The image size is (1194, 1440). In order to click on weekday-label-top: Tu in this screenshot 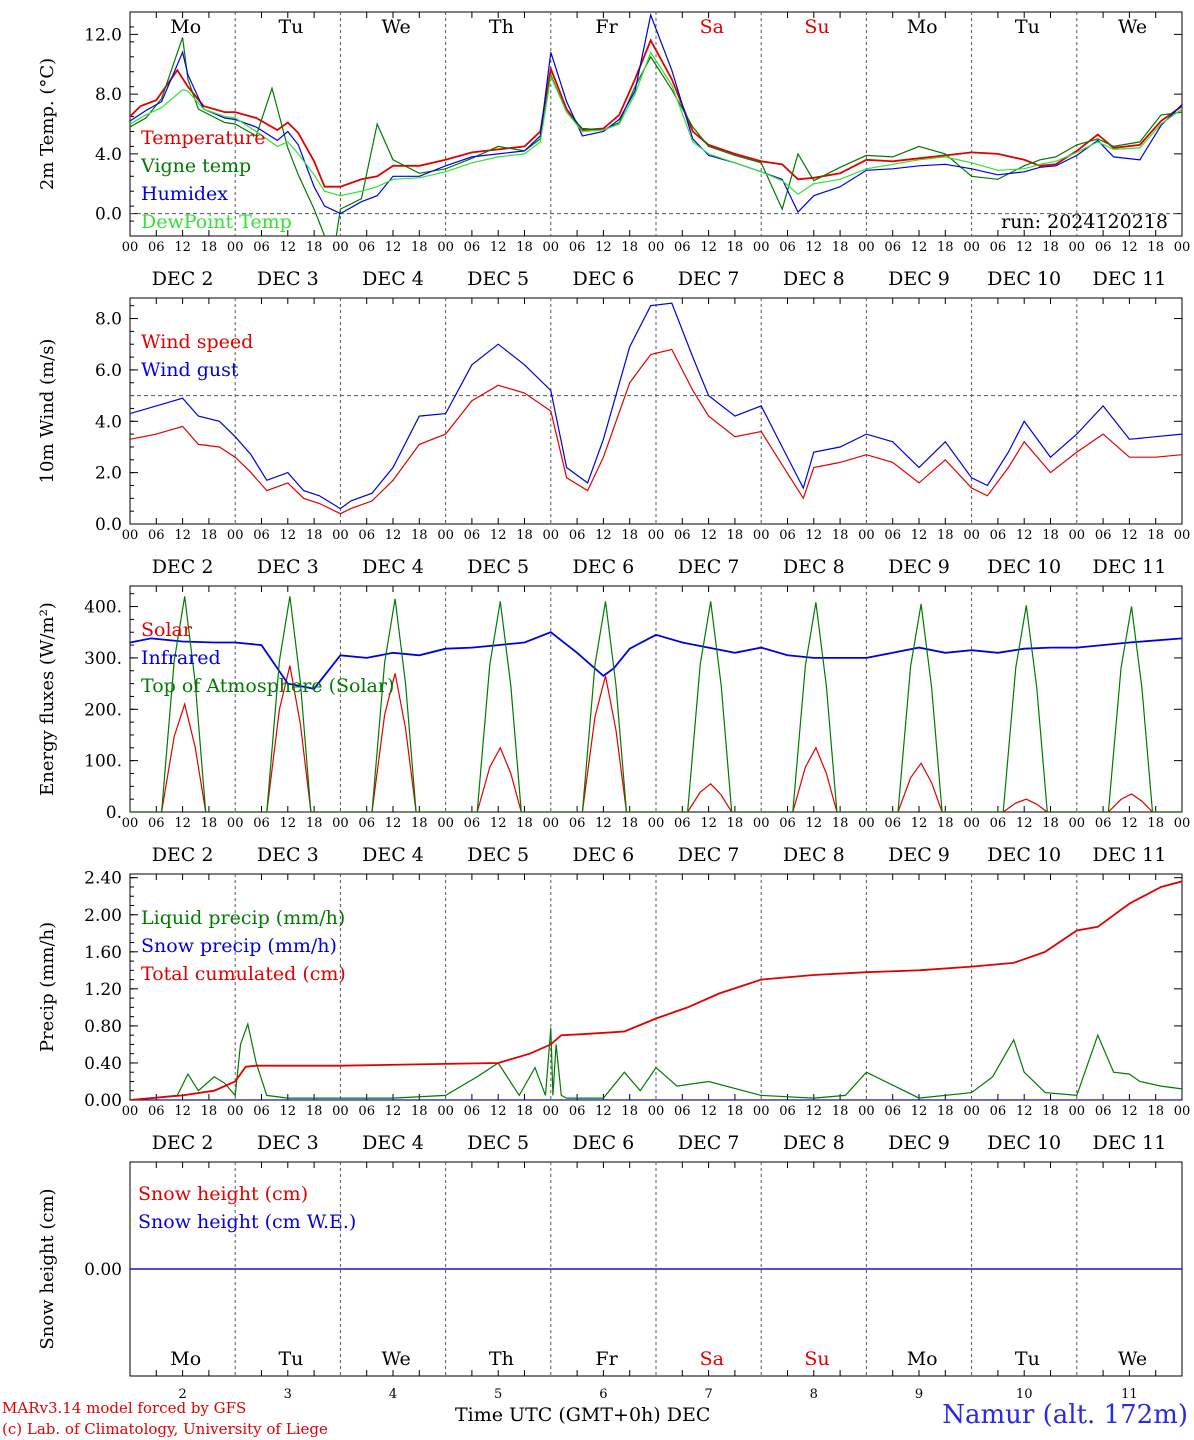, I will do `click(1027, 27)`.